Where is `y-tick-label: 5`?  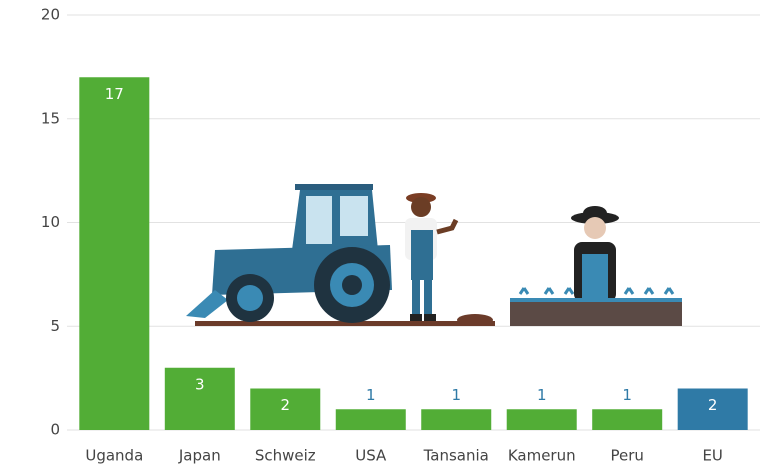 y-tick-label: 5 is located at coordinates (55, 326).